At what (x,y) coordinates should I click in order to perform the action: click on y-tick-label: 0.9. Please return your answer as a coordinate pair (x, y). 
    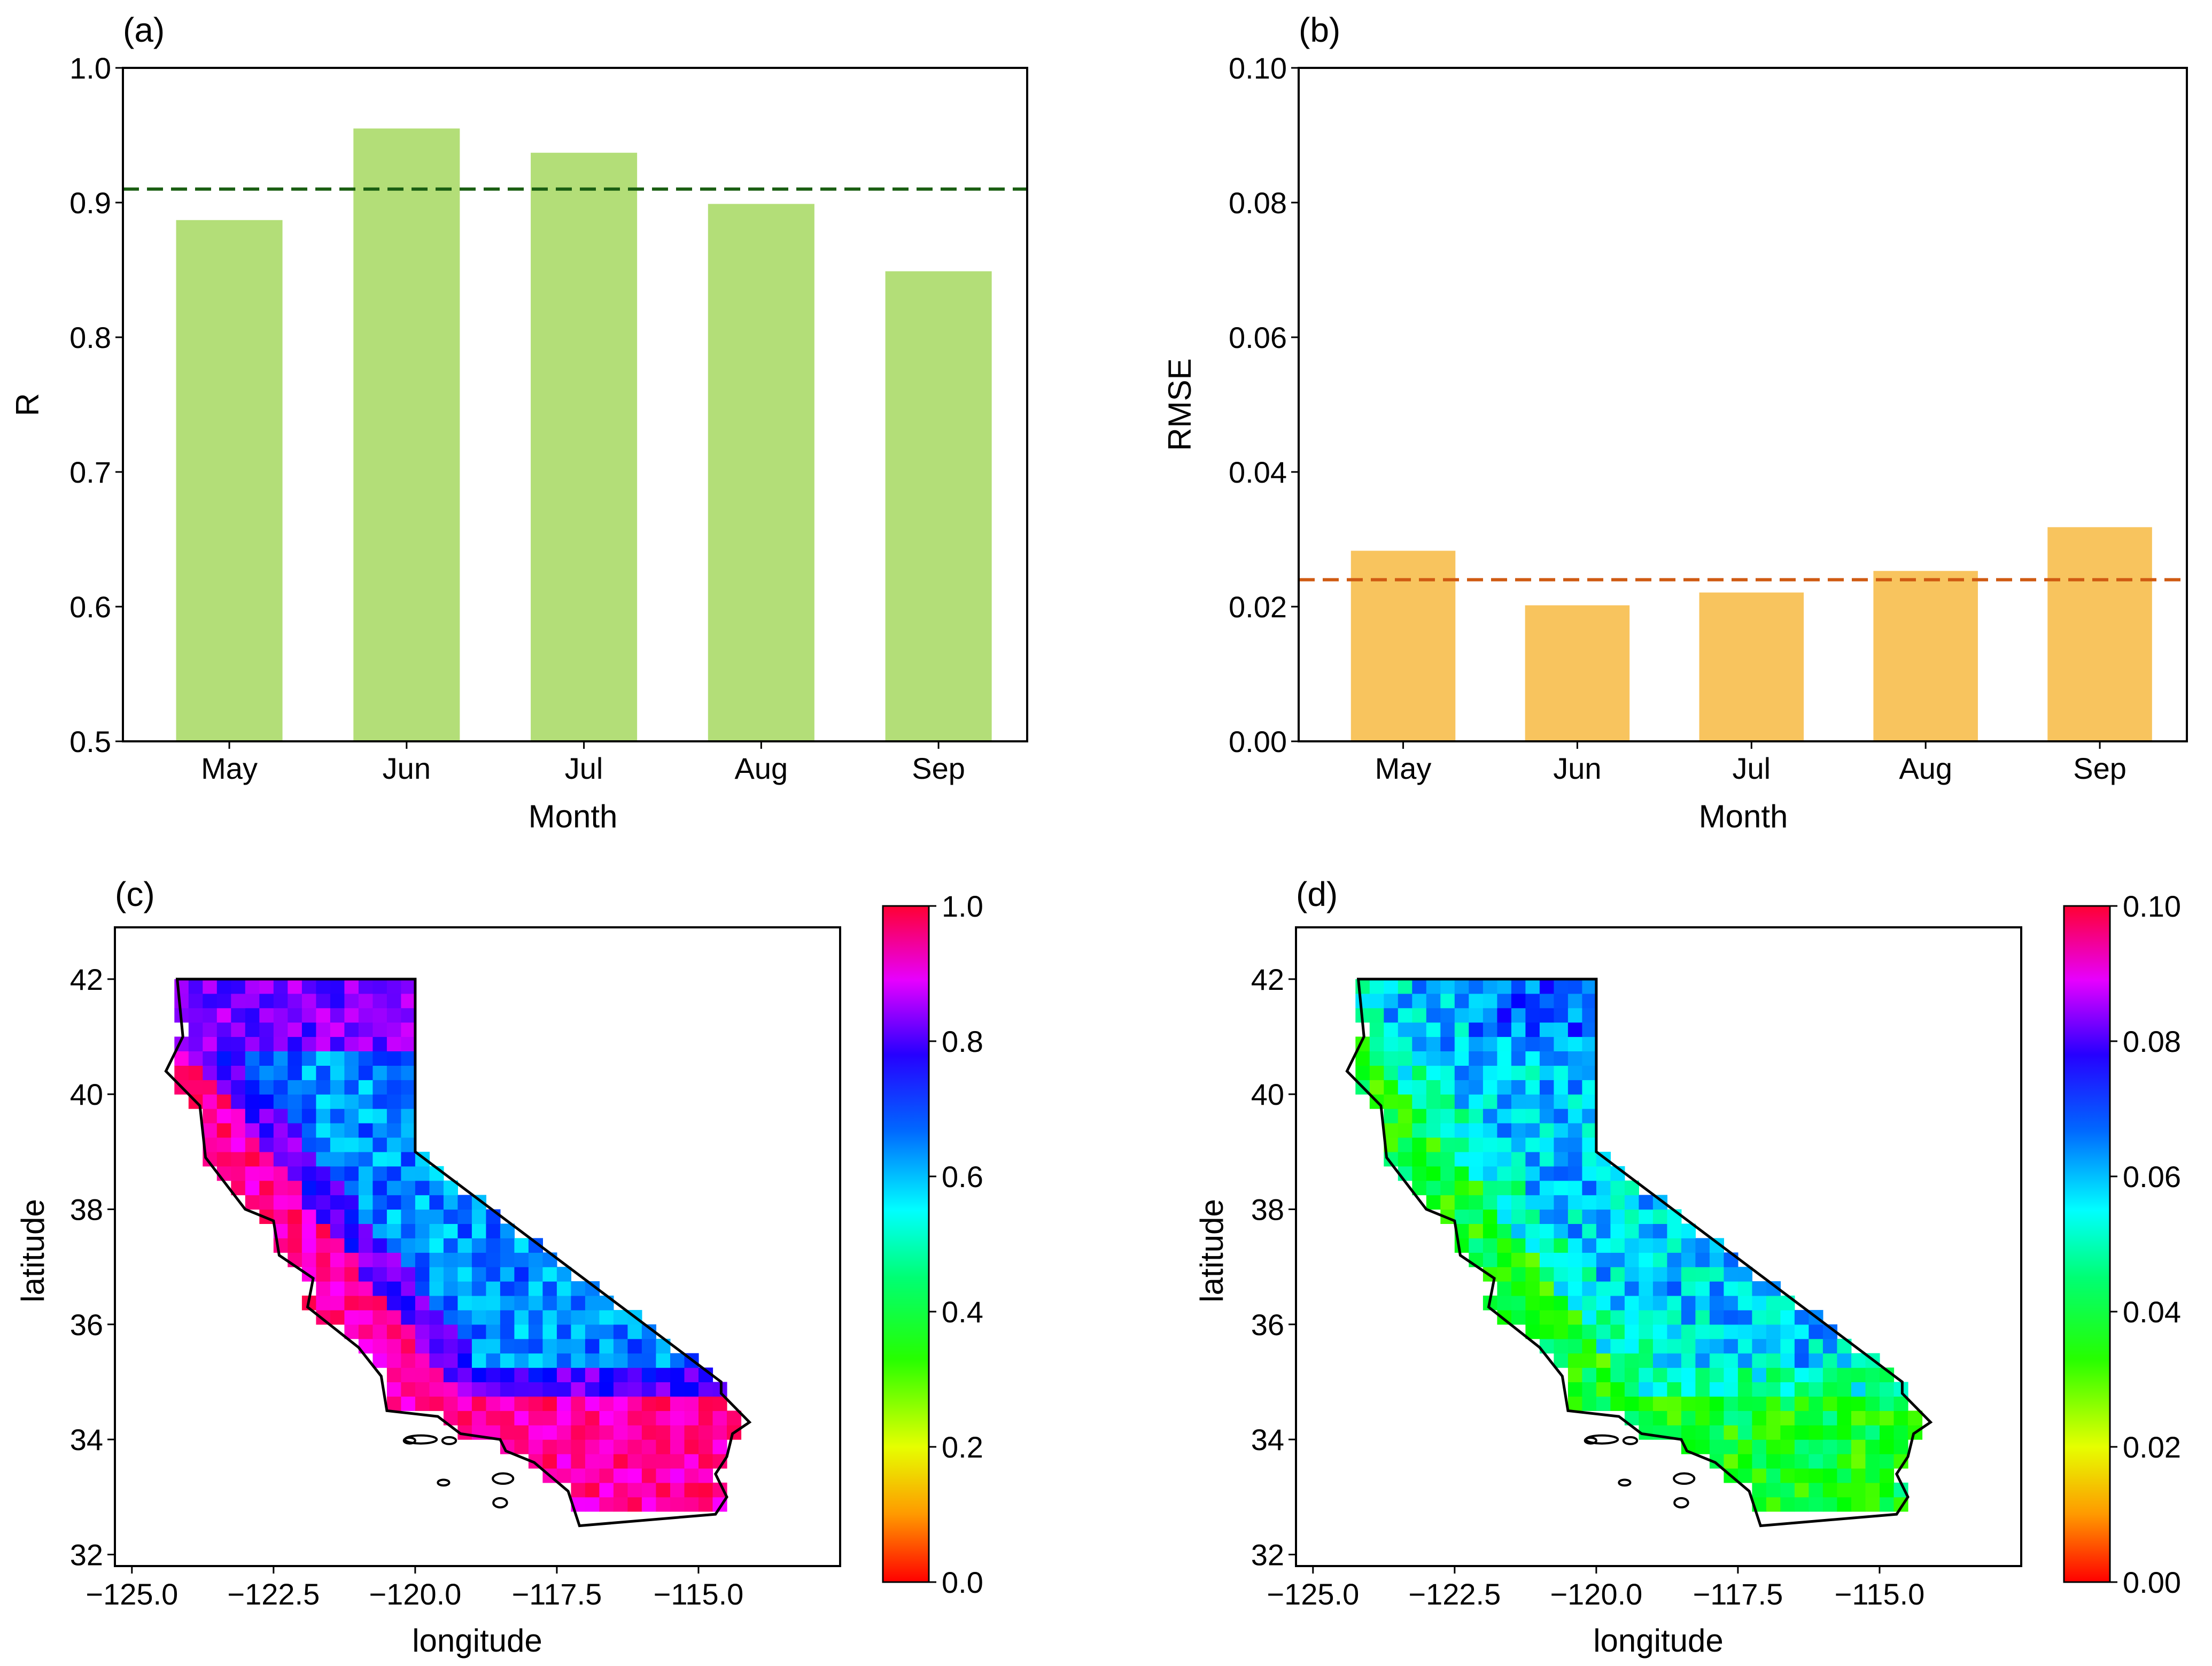
    Looking at the image, I should click on (90, 203).